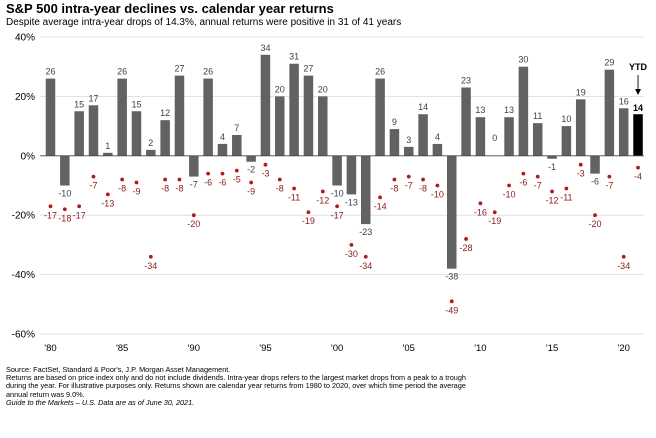  I want to click on return-label: -23, so click(365, 232).